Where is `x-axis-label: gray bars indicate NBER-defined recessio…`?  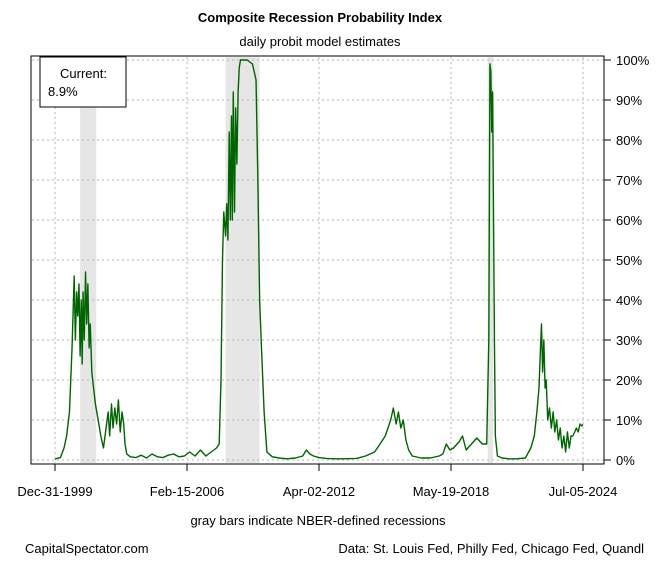
x-axis-label: gray bars indicate NBER-defined recessio… is located at coordinates (318, 520).